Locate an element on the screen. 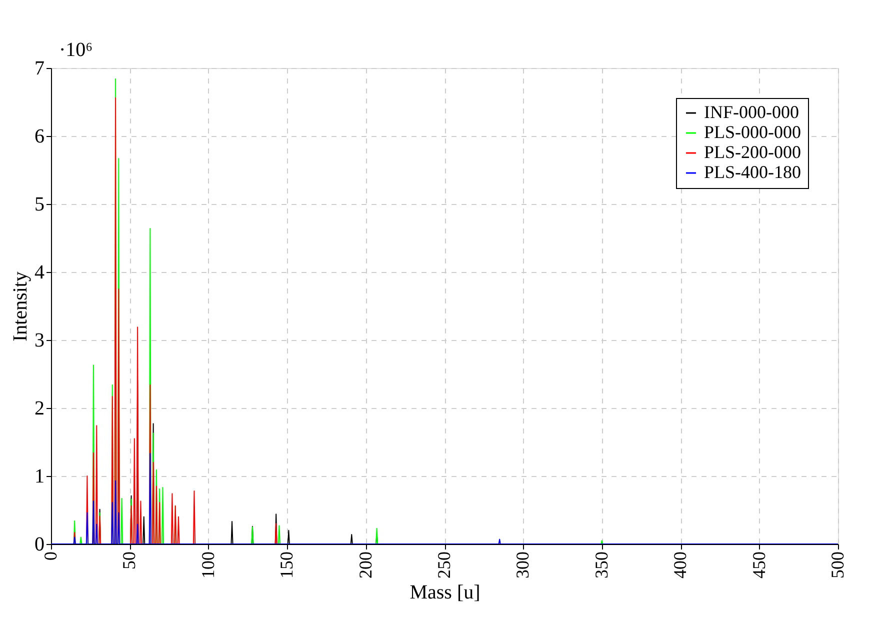 The image size is (887, 642). x-tick-label: 450 is located at coordinates (758, 565).